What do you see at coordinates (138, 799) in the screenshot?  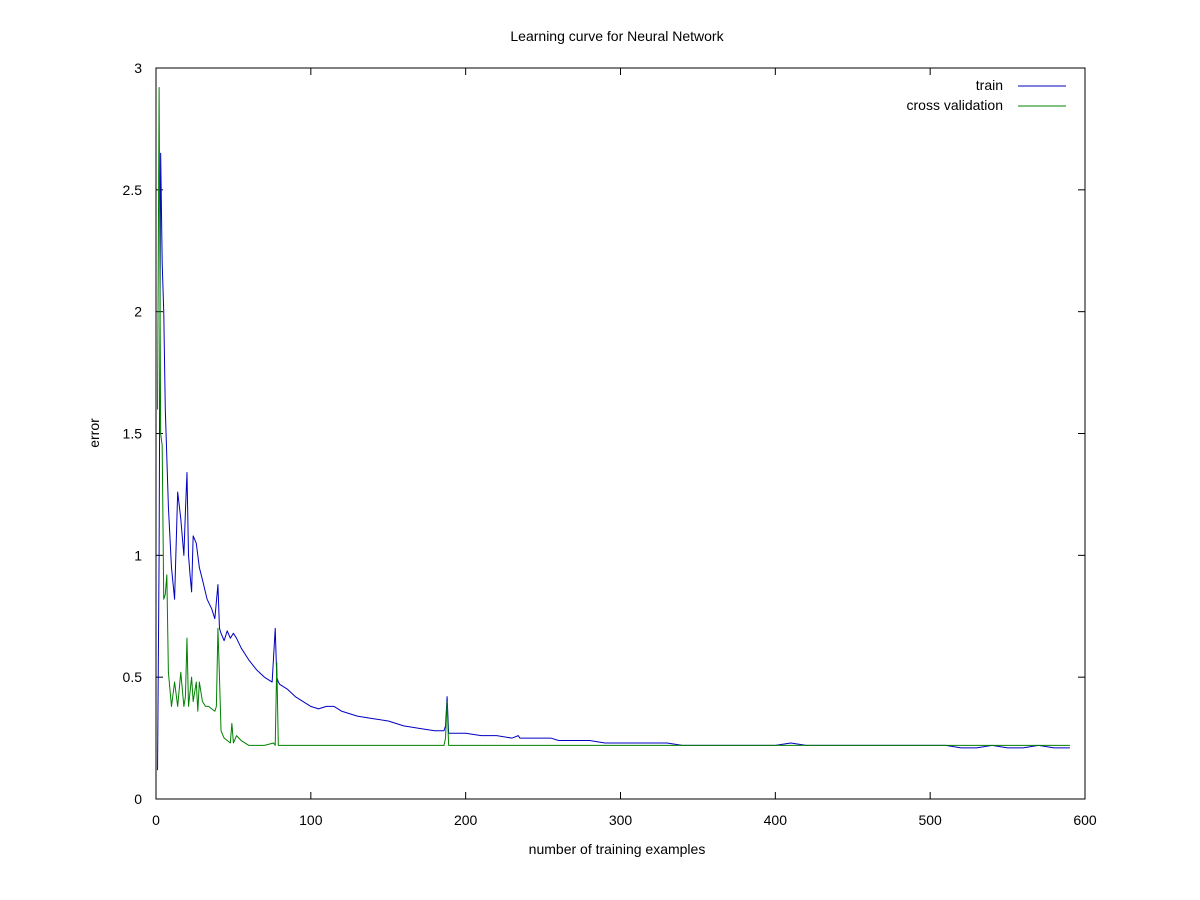 I see `y-tick-label-0: 0` at bounding box center [138, 799].